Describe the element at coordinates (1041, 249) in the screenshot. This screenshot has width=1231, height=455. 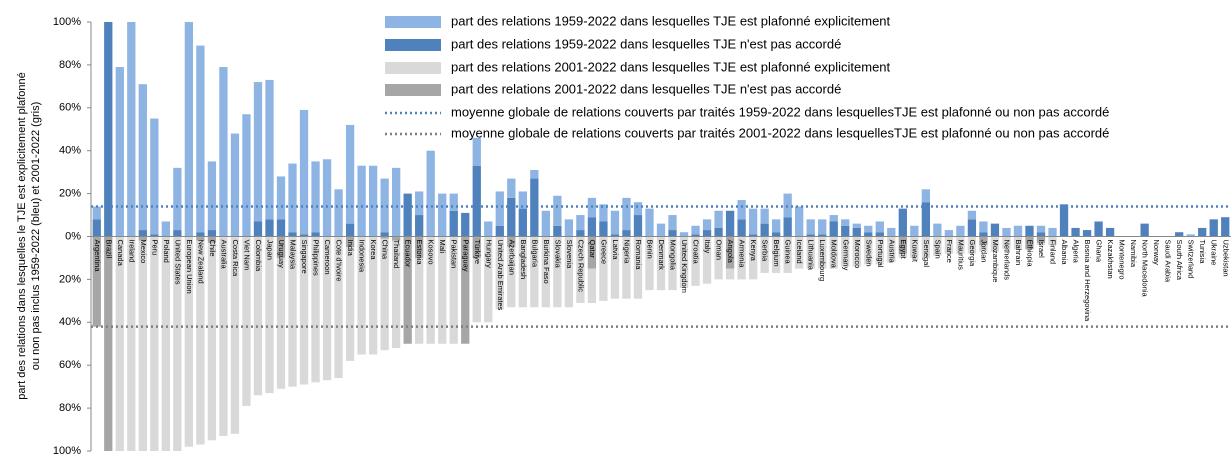
I see `x-tick-label: Israel` at that location.